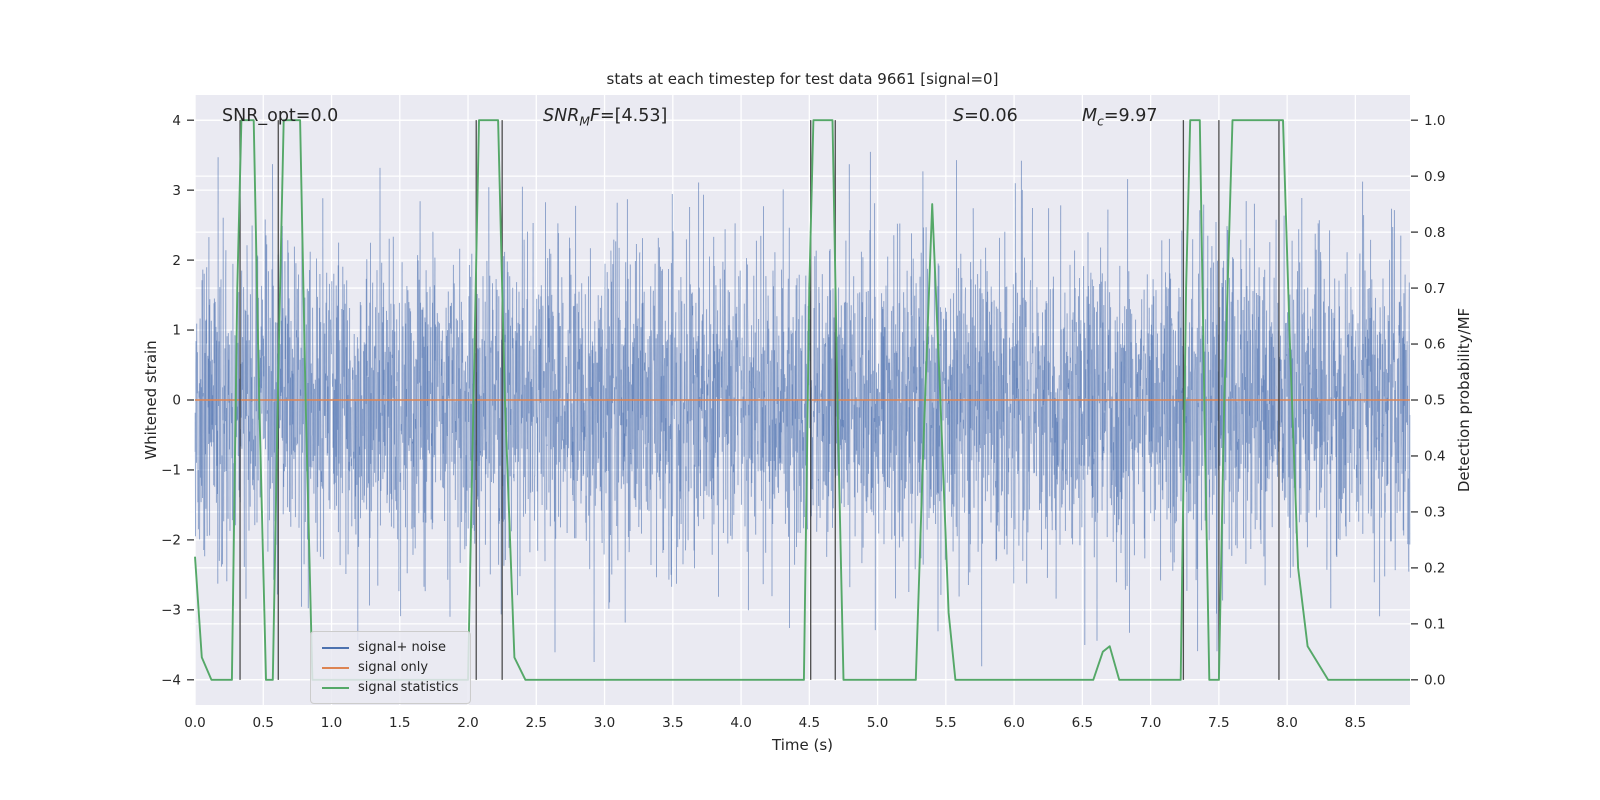 The image size is (1600, 800). I want to click on legend-item: signal only, so click(390, 667).